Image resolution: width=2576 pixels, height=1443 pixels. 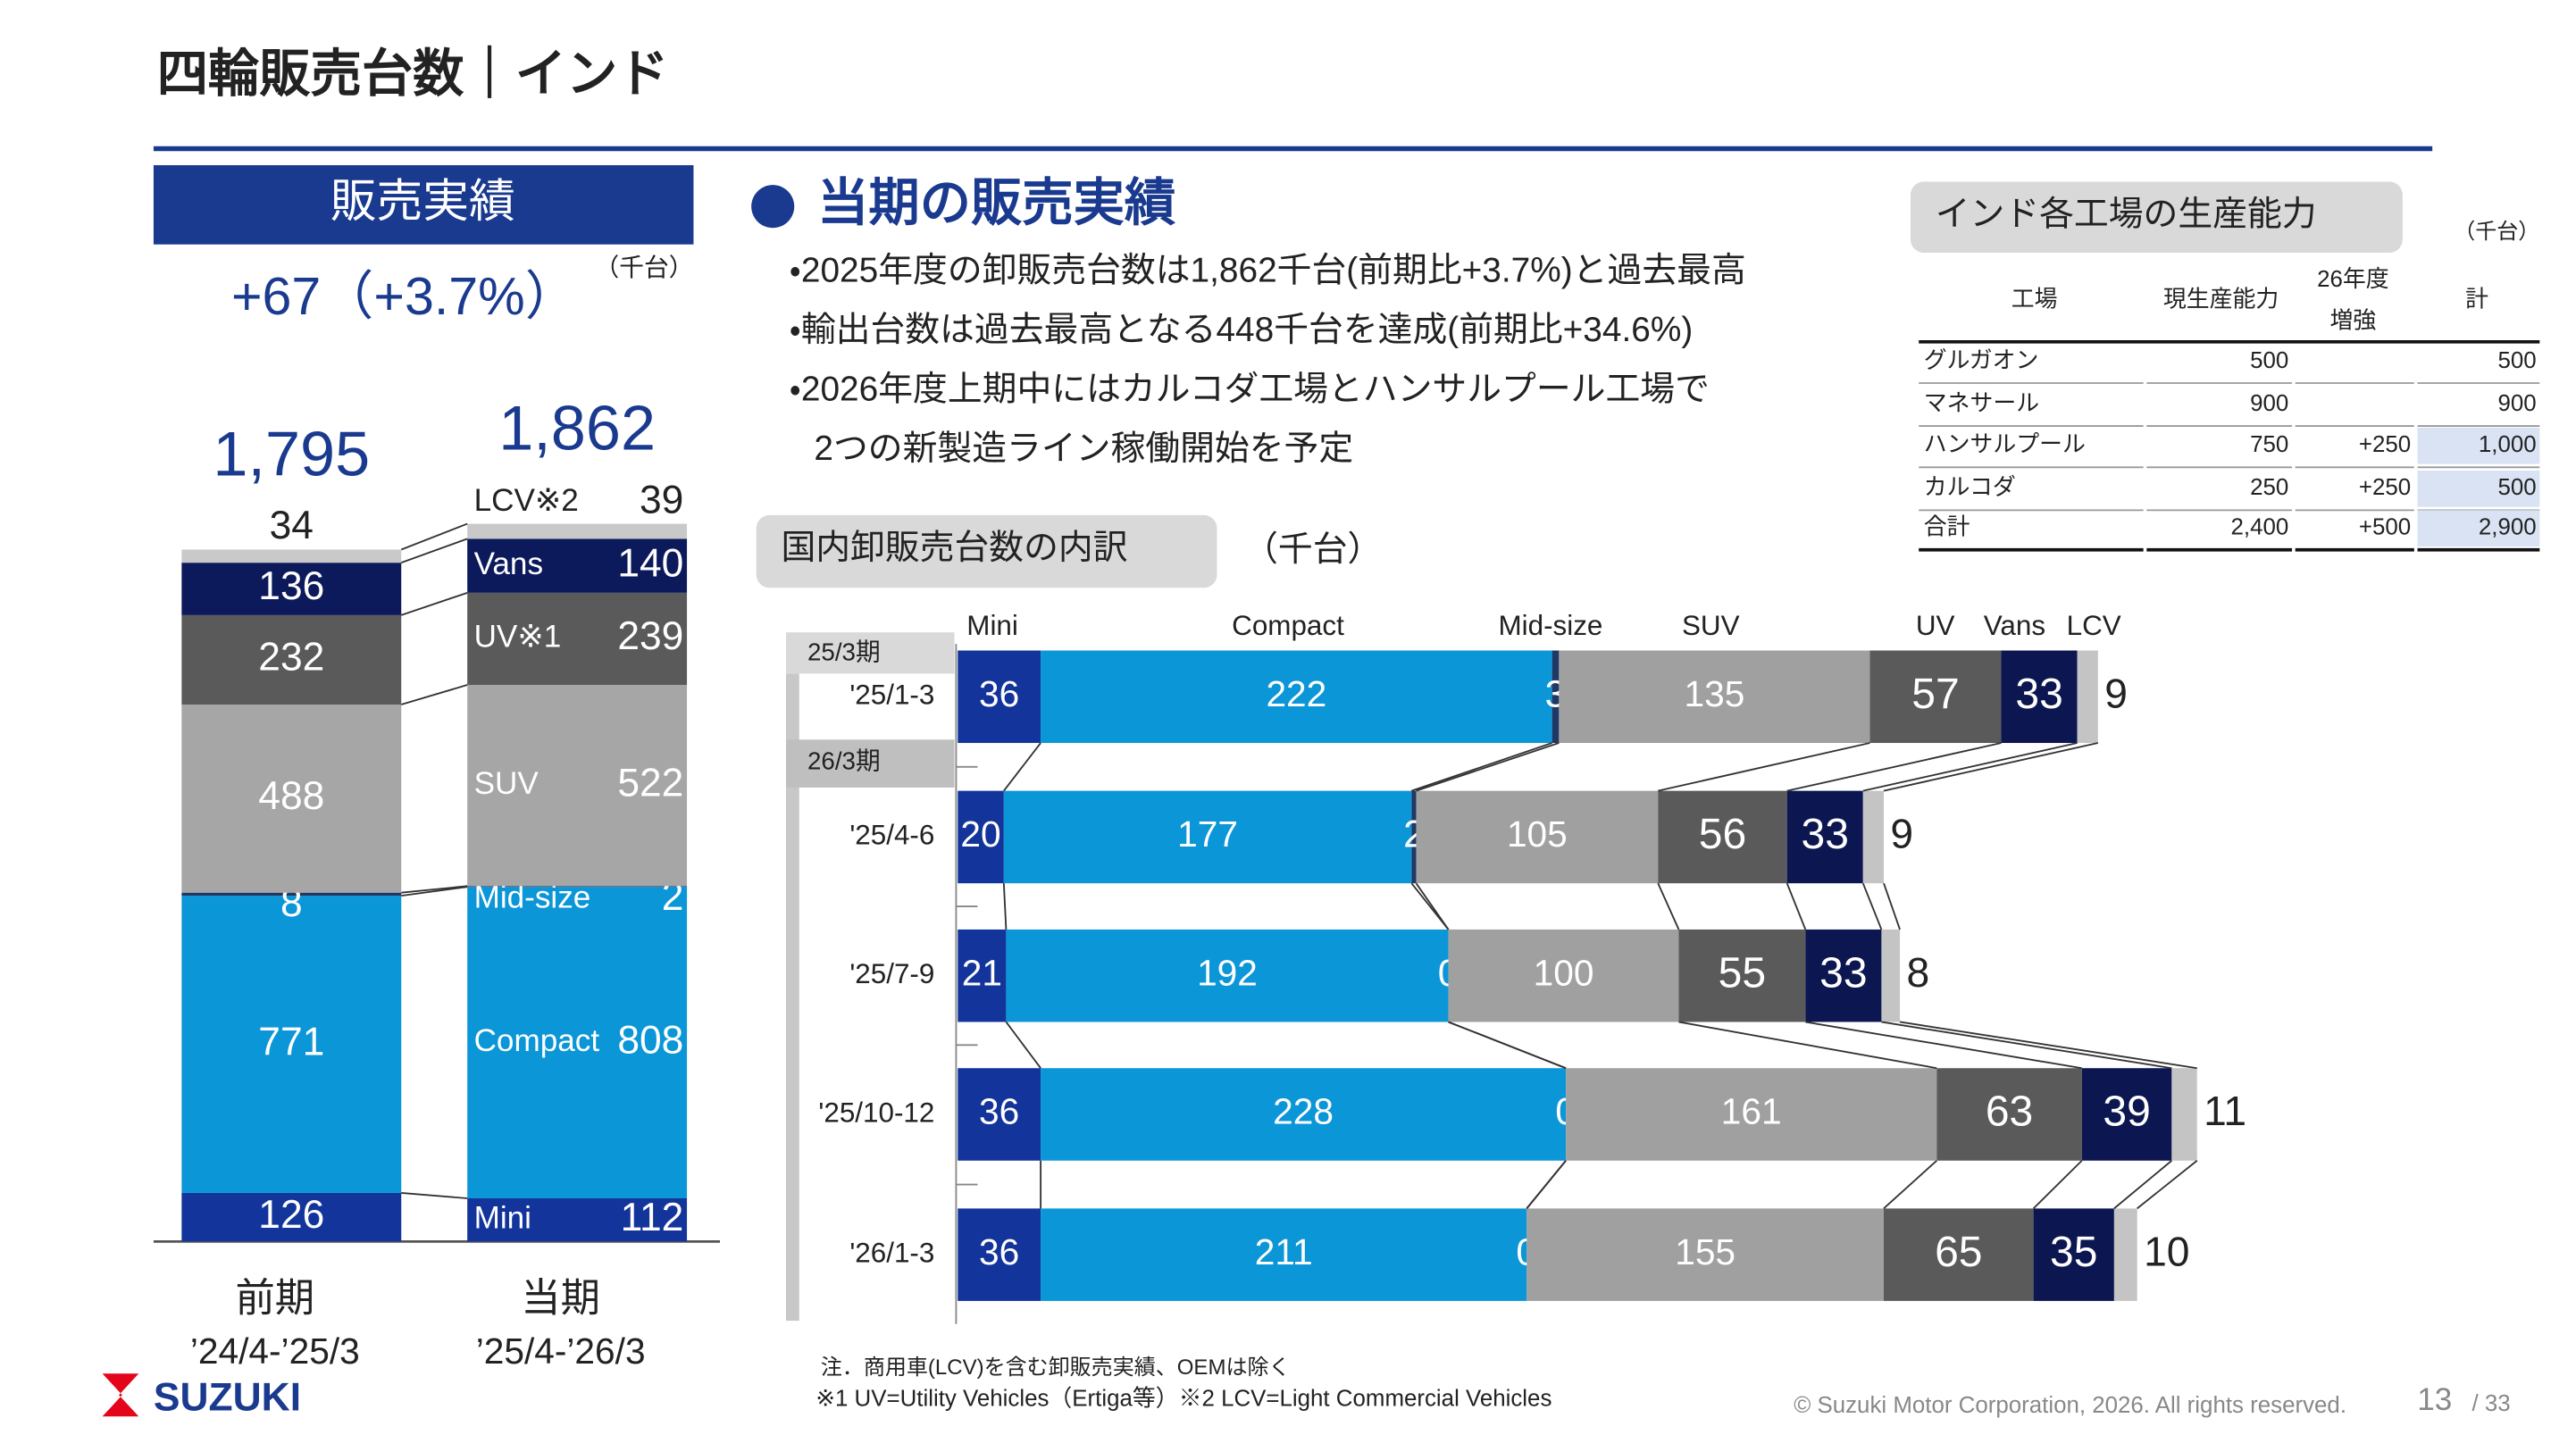 What do you see at coordinates (876, 1112) in the screenshot?
I see `period-label: '25/10-12` at bounding box center [876, 1112].